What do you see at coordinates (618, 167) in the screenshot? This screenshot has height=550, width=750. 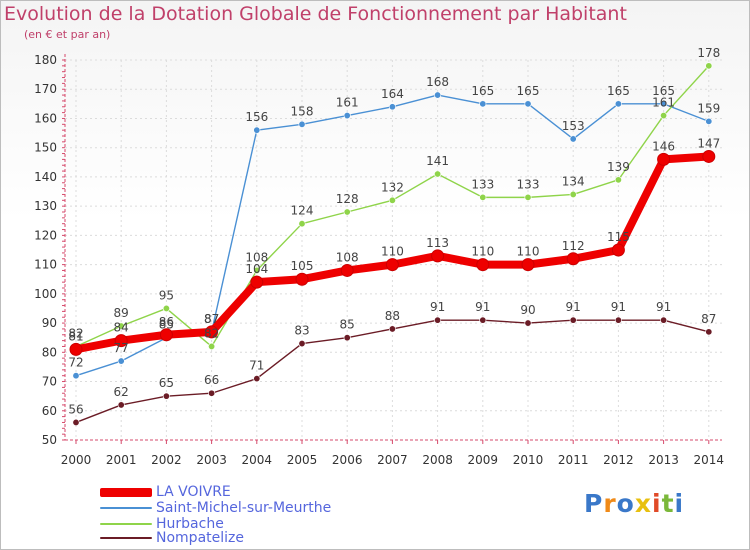 I see `data-label: 139` at bounding box center [618, 167].